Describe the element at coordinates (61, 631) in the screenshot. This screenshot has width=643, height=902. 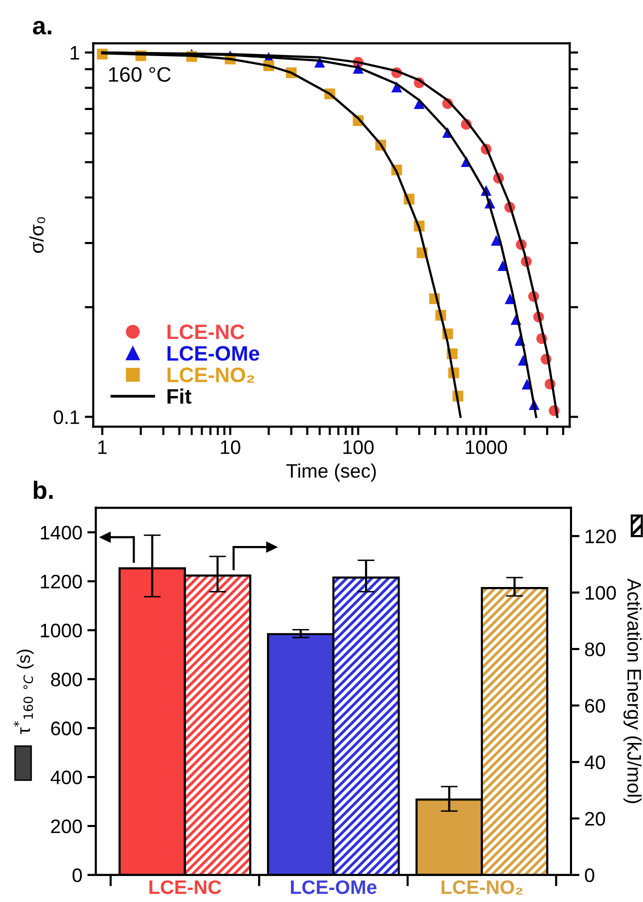
I see `y-tick-label: 1000` at that location.